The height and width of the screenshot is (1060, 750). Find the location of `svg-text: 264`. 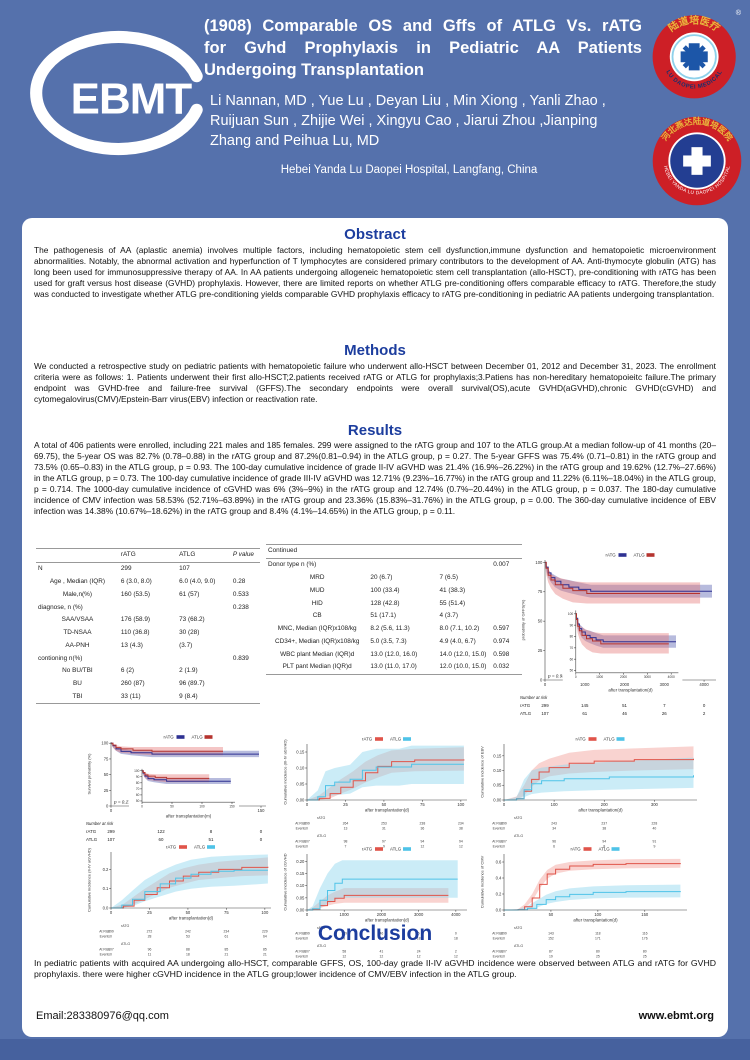

svg-text: 264 is located at coordinates (346, 824).